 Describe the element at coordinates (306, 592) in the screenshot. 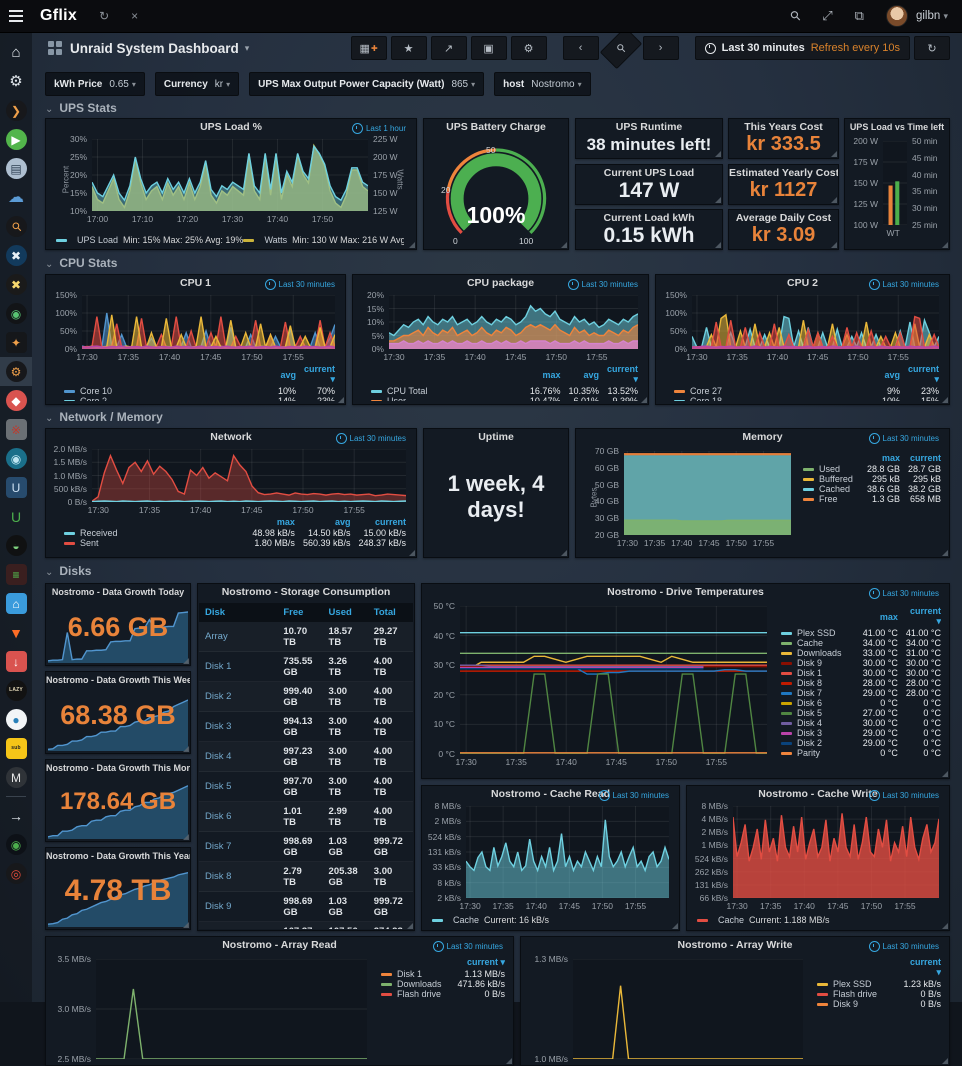

I see `panel-title: Nostromo - Storage Consumption` at that location.